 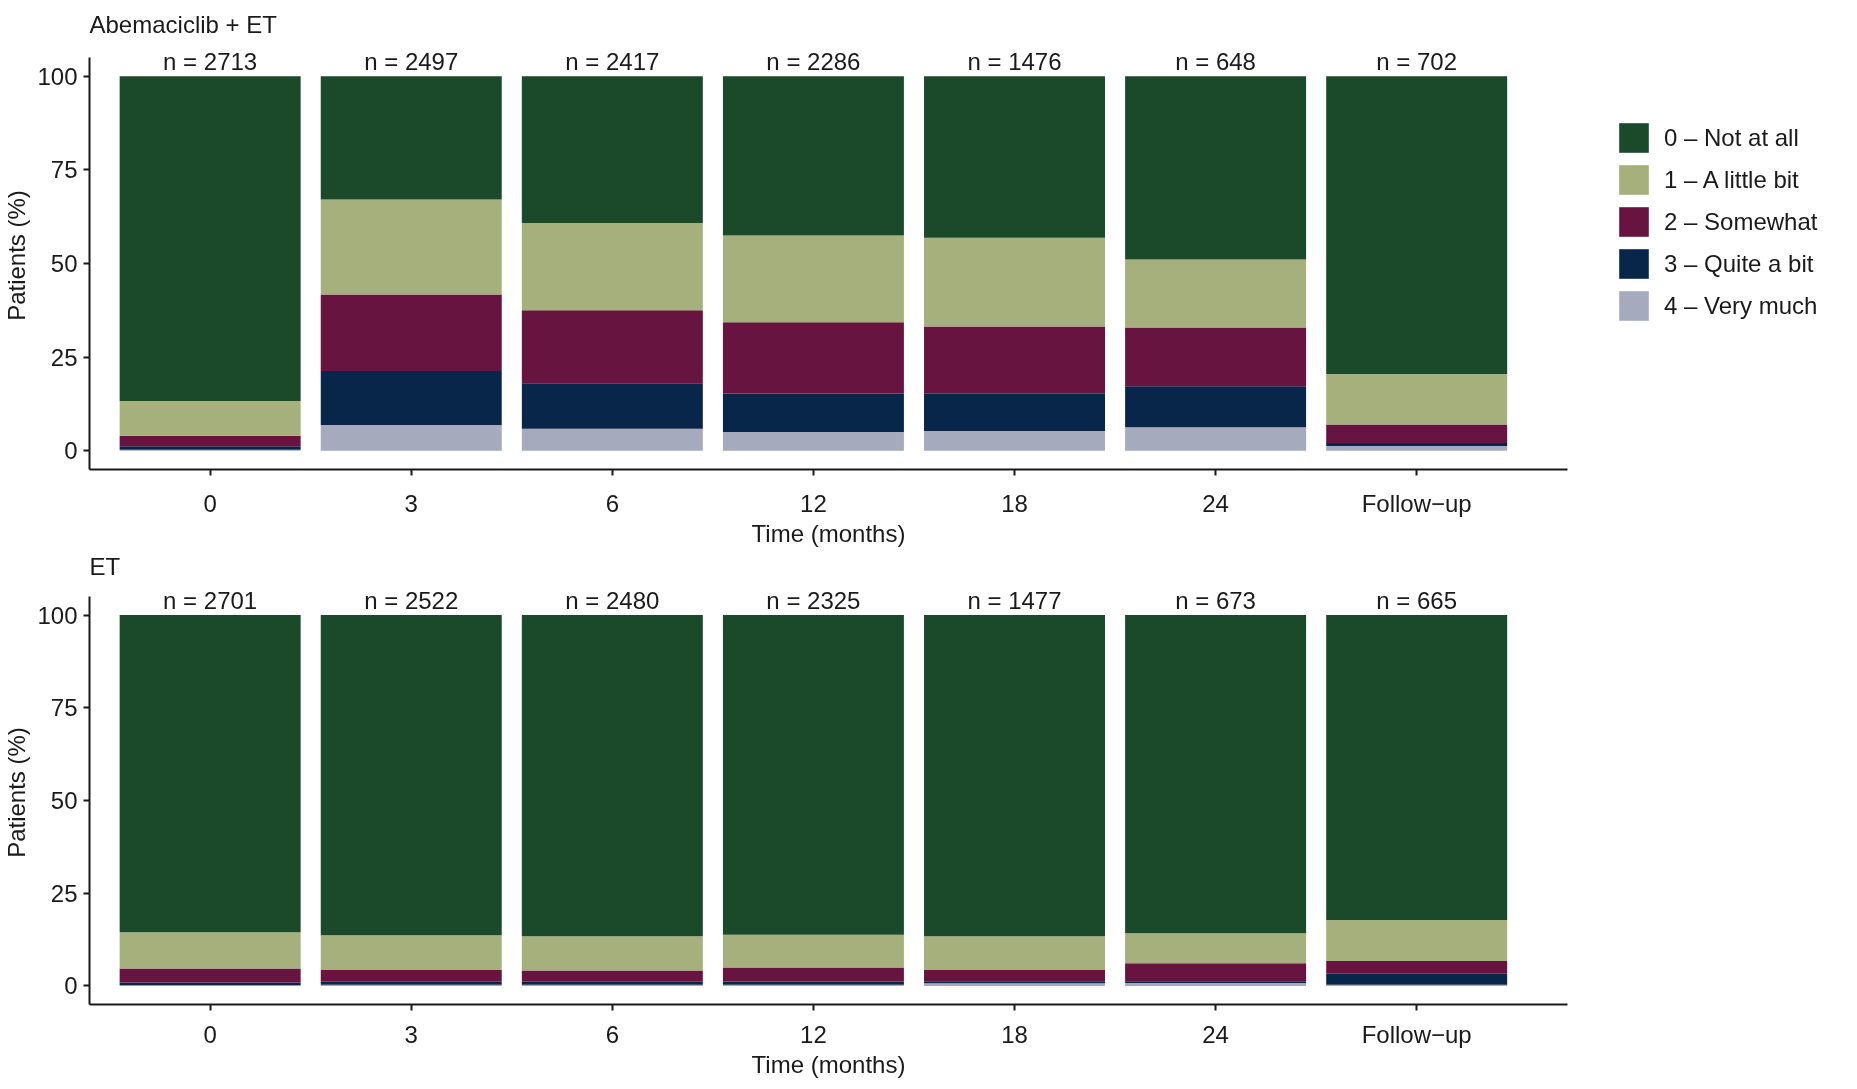 What do you see at coordinates (1417, 61) in the screenshot?
I see `annotation: n = 702` at bounding box center [1417, 61].